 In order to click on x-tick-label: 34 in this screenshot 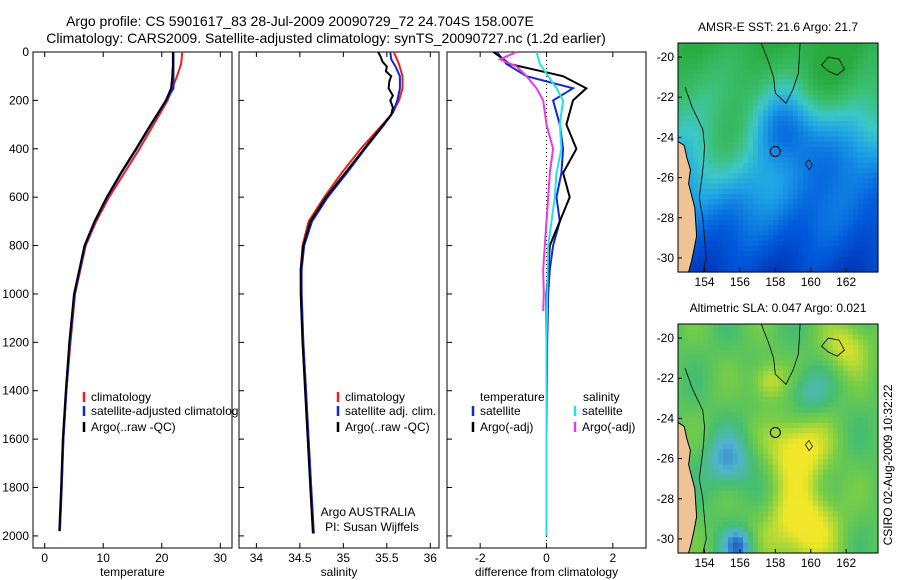, I will do `click(257, 558)`.